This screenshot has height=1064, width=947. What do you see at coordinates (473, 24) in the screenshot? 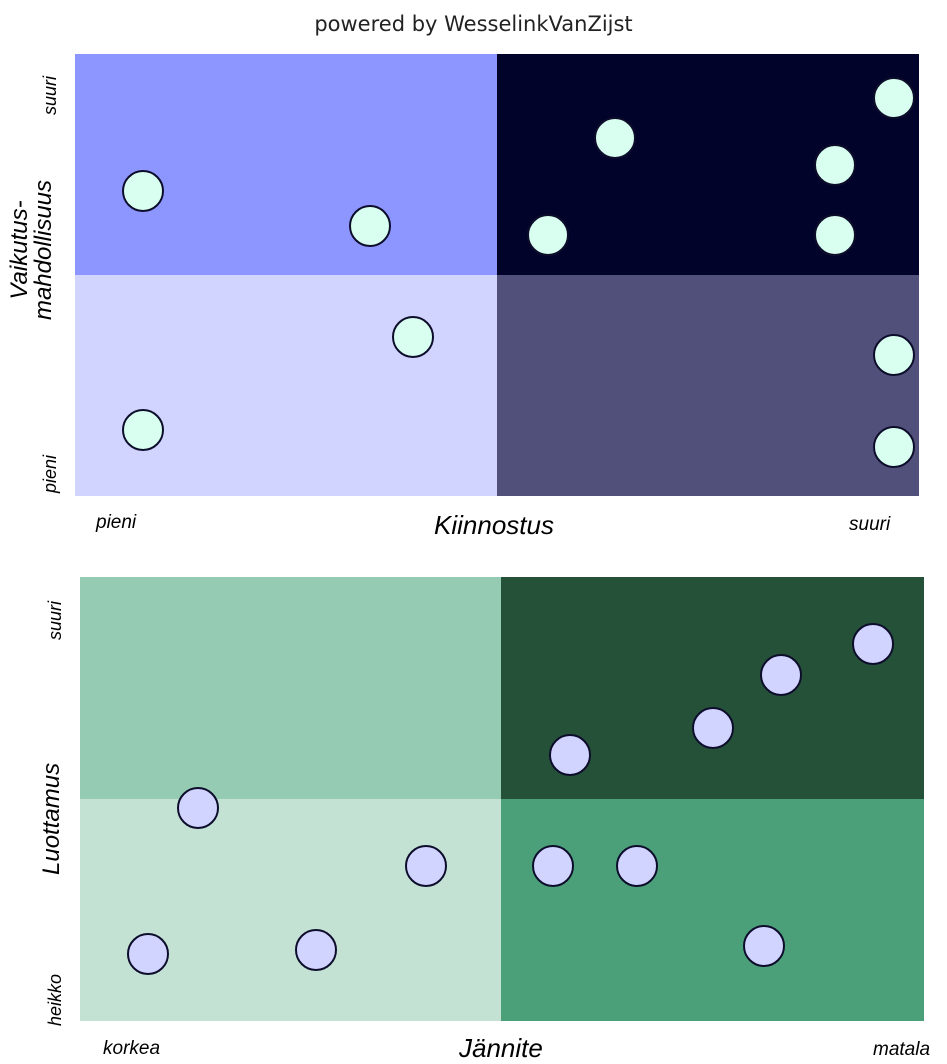
I see `powered-by-header: powered by WesselinkVanZijst` at bounding box center [473, 24].